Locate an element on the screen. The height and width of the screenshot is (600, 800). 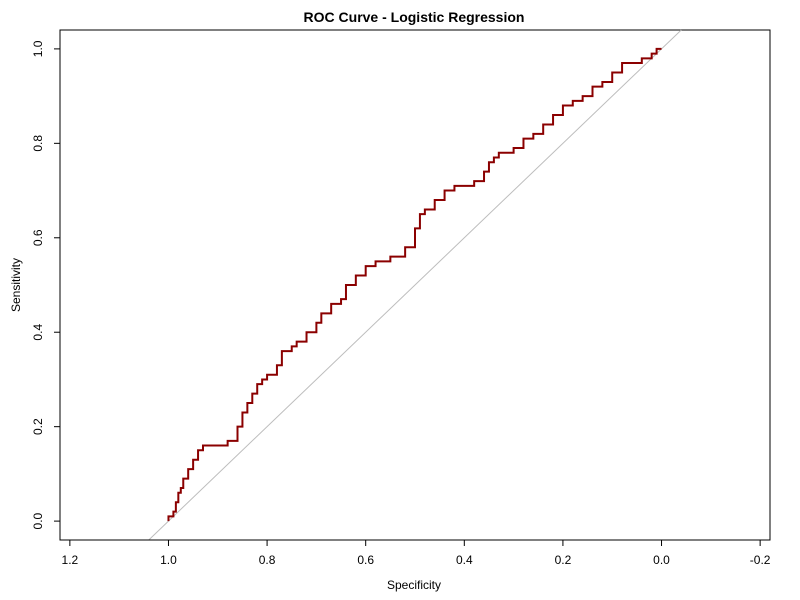
y-tick-label: 0.8 is located at coordinates (38, 143).